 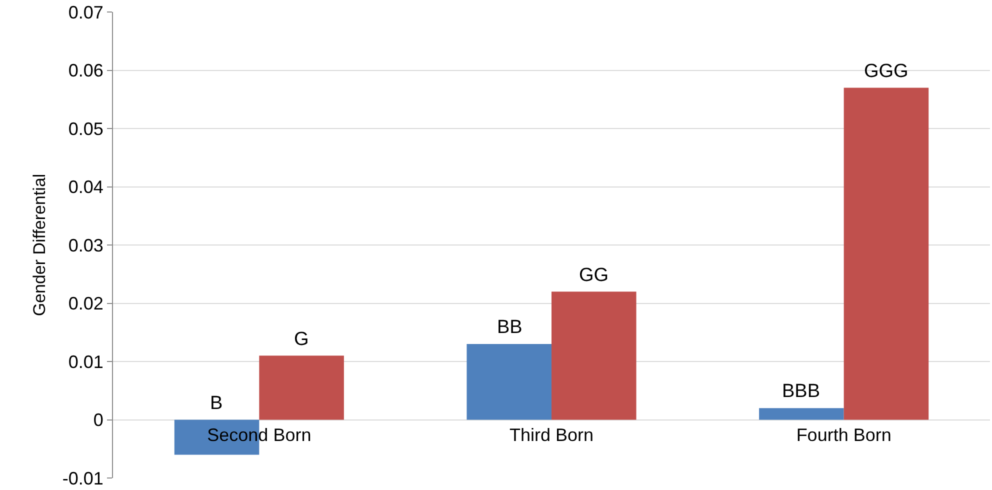 I want to click on y-tick-label: 0.03, so click(x=86, y=245).